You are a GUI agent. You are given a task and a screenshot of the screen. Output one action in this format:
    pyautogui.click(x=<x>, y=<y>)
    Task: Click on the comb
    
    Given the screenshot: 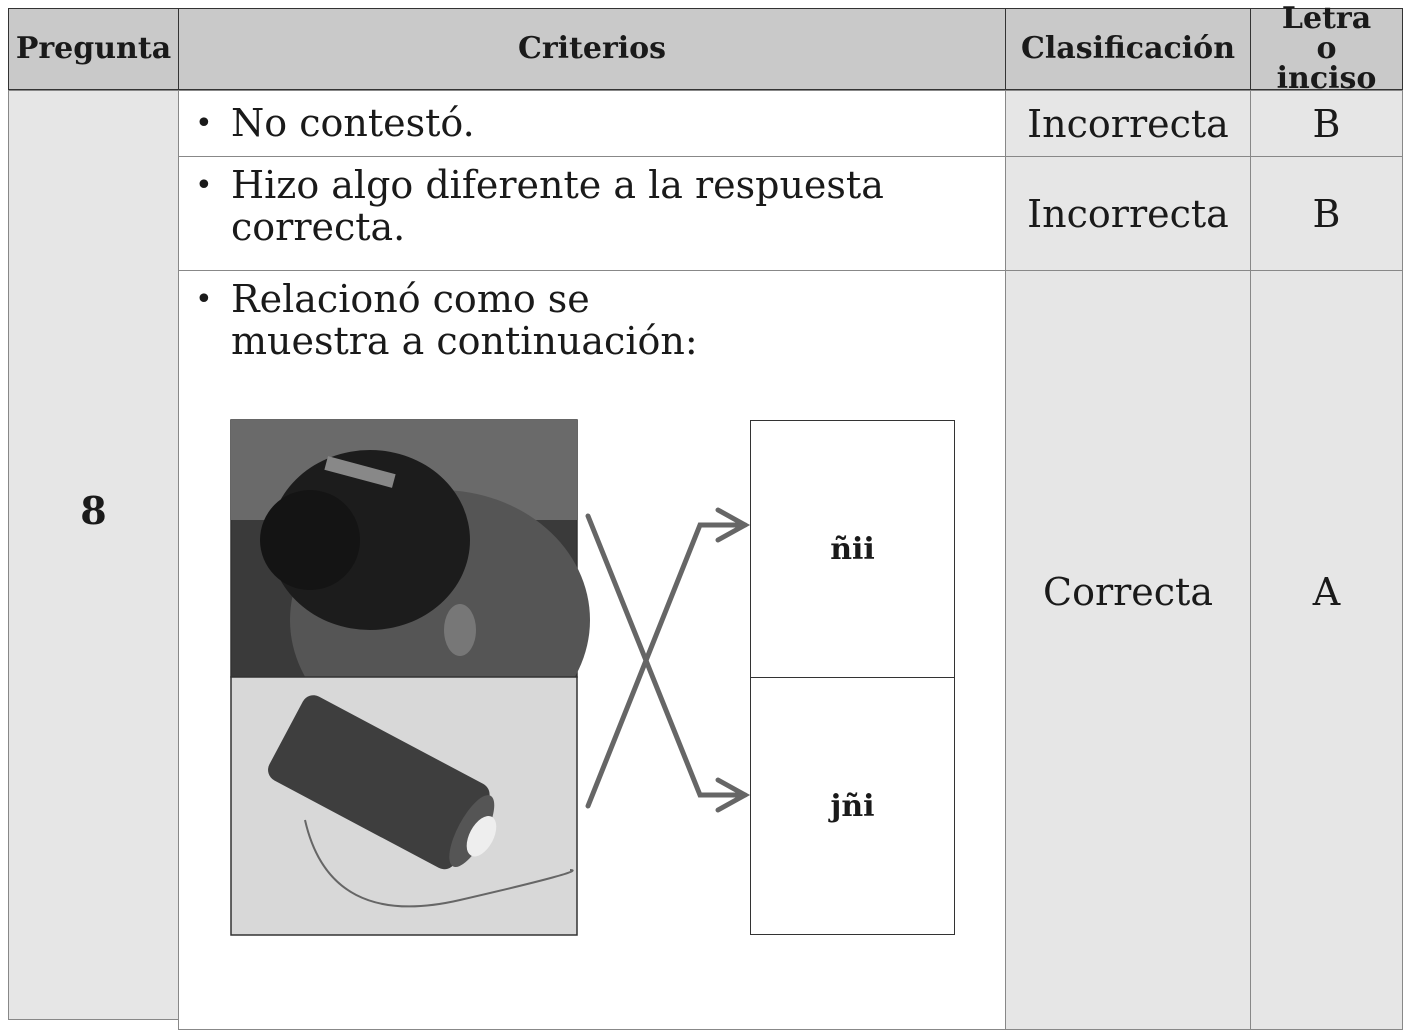 What is the action you would take?
    pyautogui.click(x=360, y=472)
    